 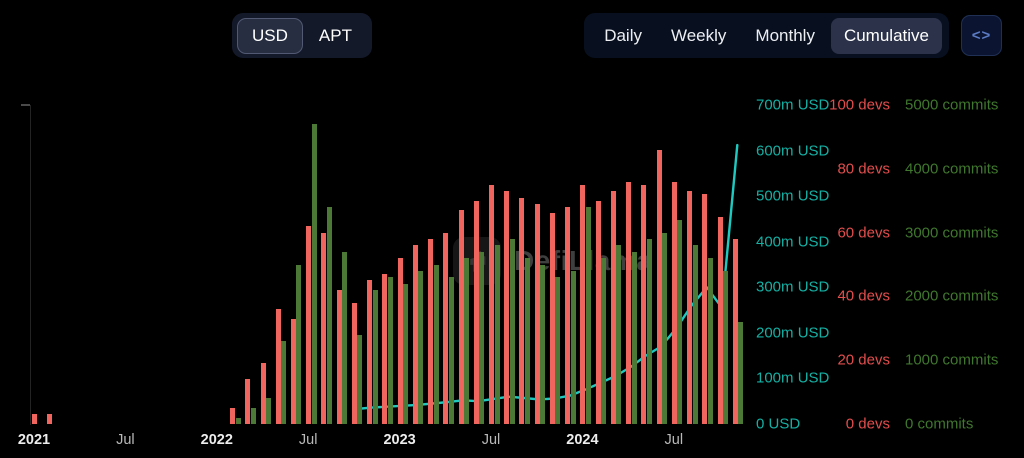 I want to click on x-tick-2023-24: 2023, so click(x=399, y=440).